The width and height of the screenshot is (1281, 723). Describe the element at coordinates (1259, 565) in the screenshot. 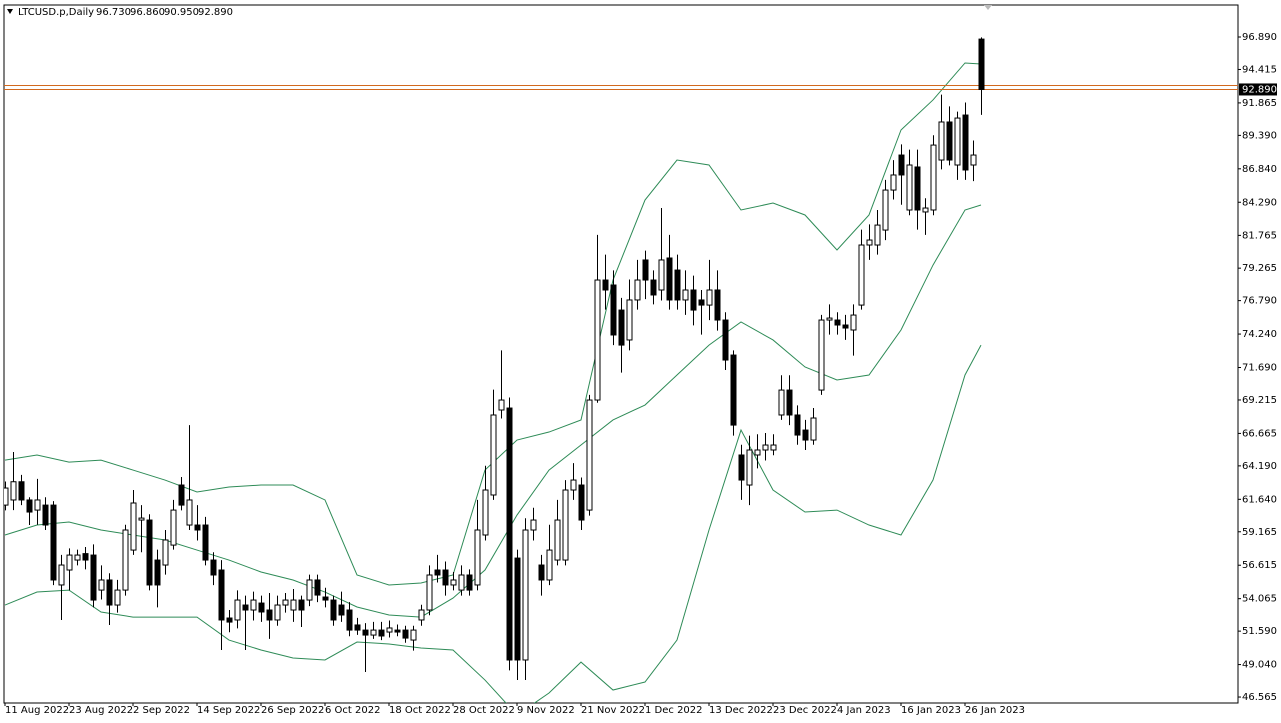

I see `y-tick-label: 56.615` at that location.